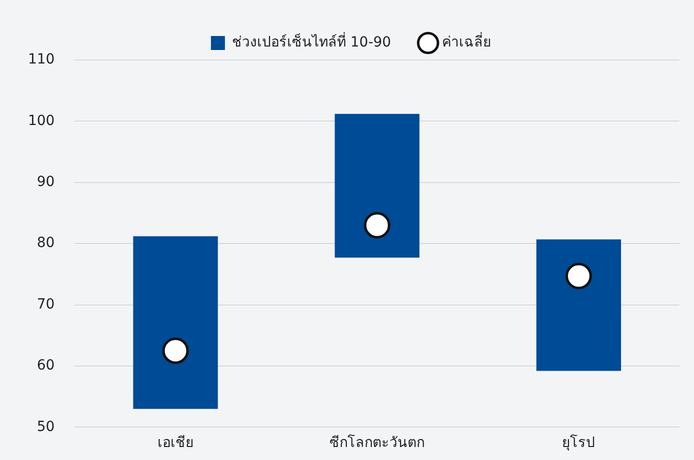 The width and height of the screenshot is (694, 460). I want to click on y-tick-label: 110, so click(41, 60).